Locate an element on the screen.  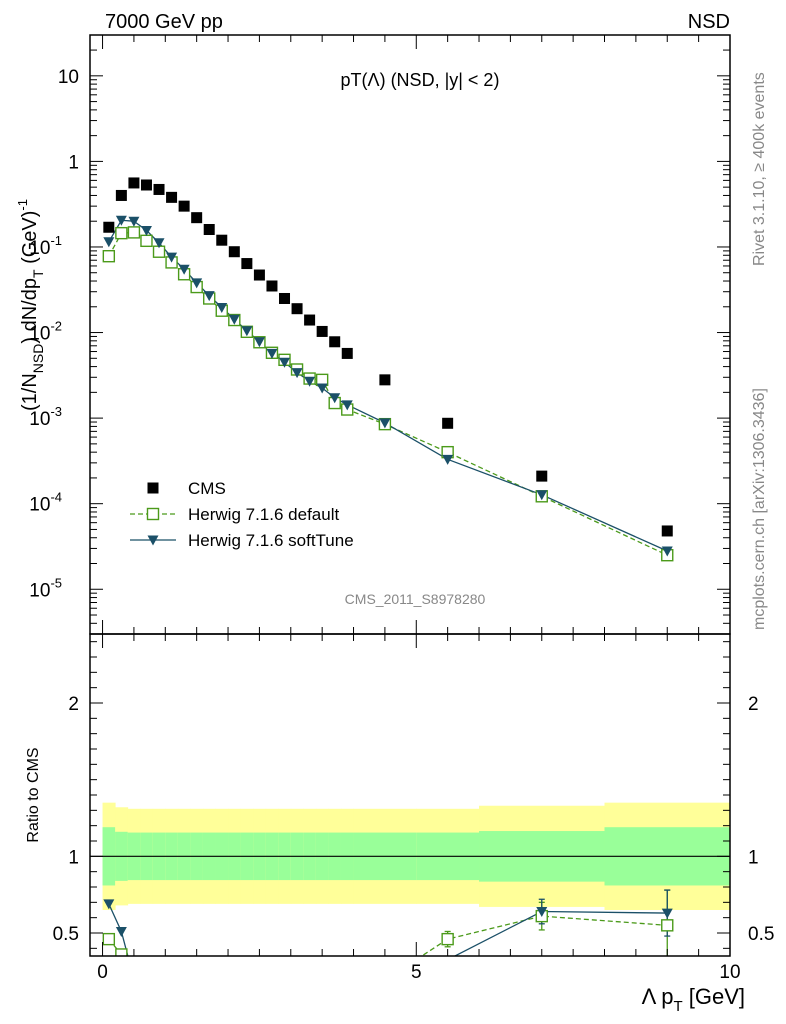
ratio-axis-label: Ratio to CMS is located at coordinates (33, 794).